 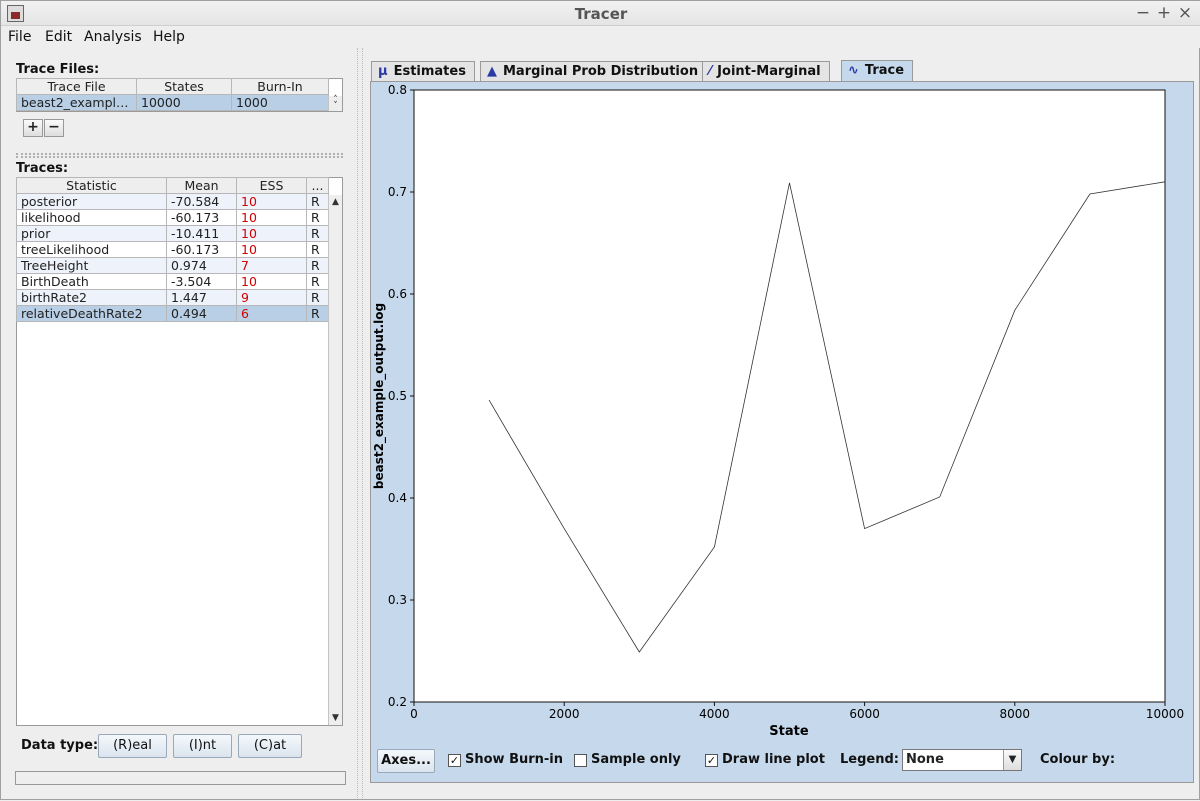 What do you see at coordinates (360, 423) in the screenshot?
I see `split-pane-divider` at bounding box center [360, 423].